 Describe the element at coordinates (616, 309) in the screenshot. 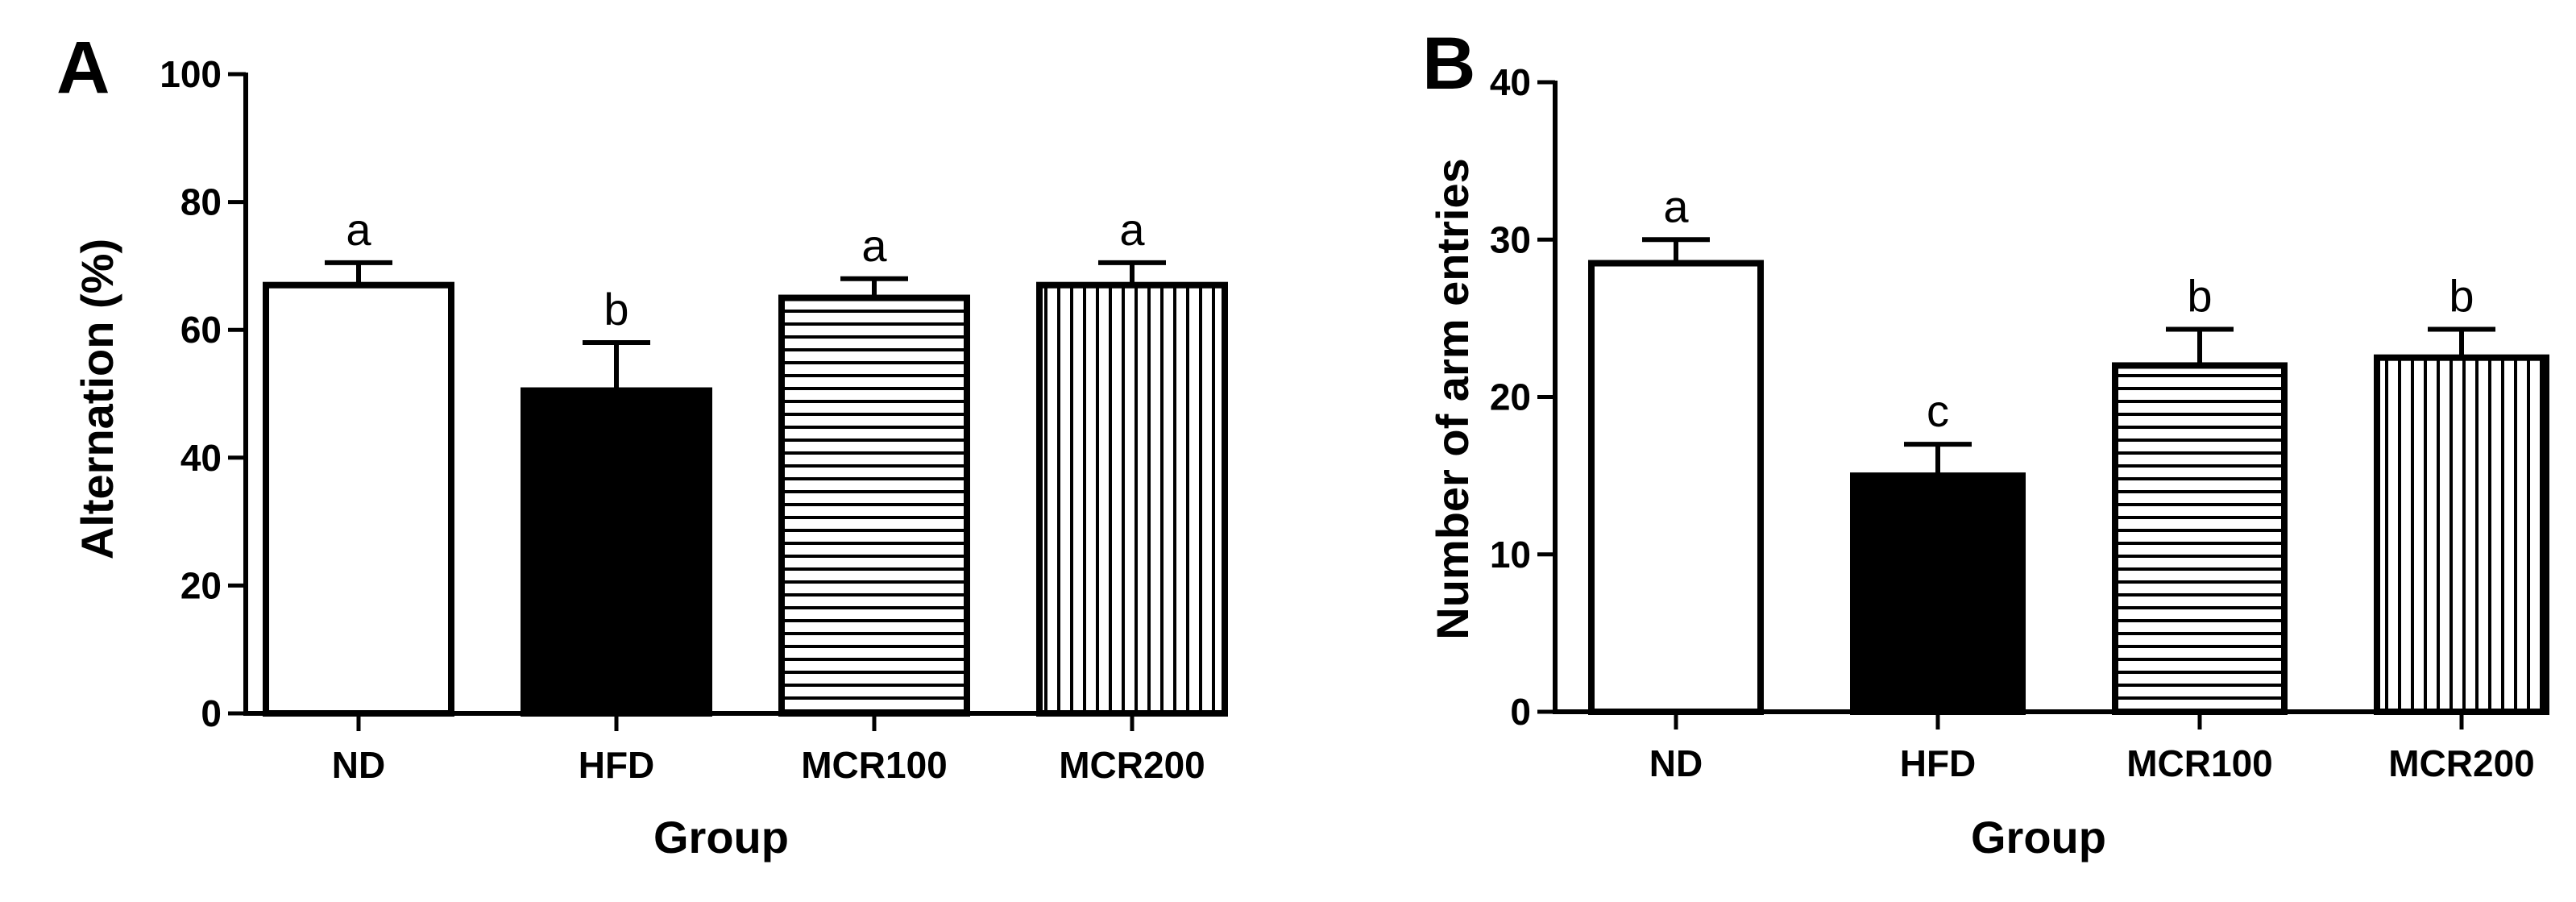

I see `significance-letter-a: b` at that location.